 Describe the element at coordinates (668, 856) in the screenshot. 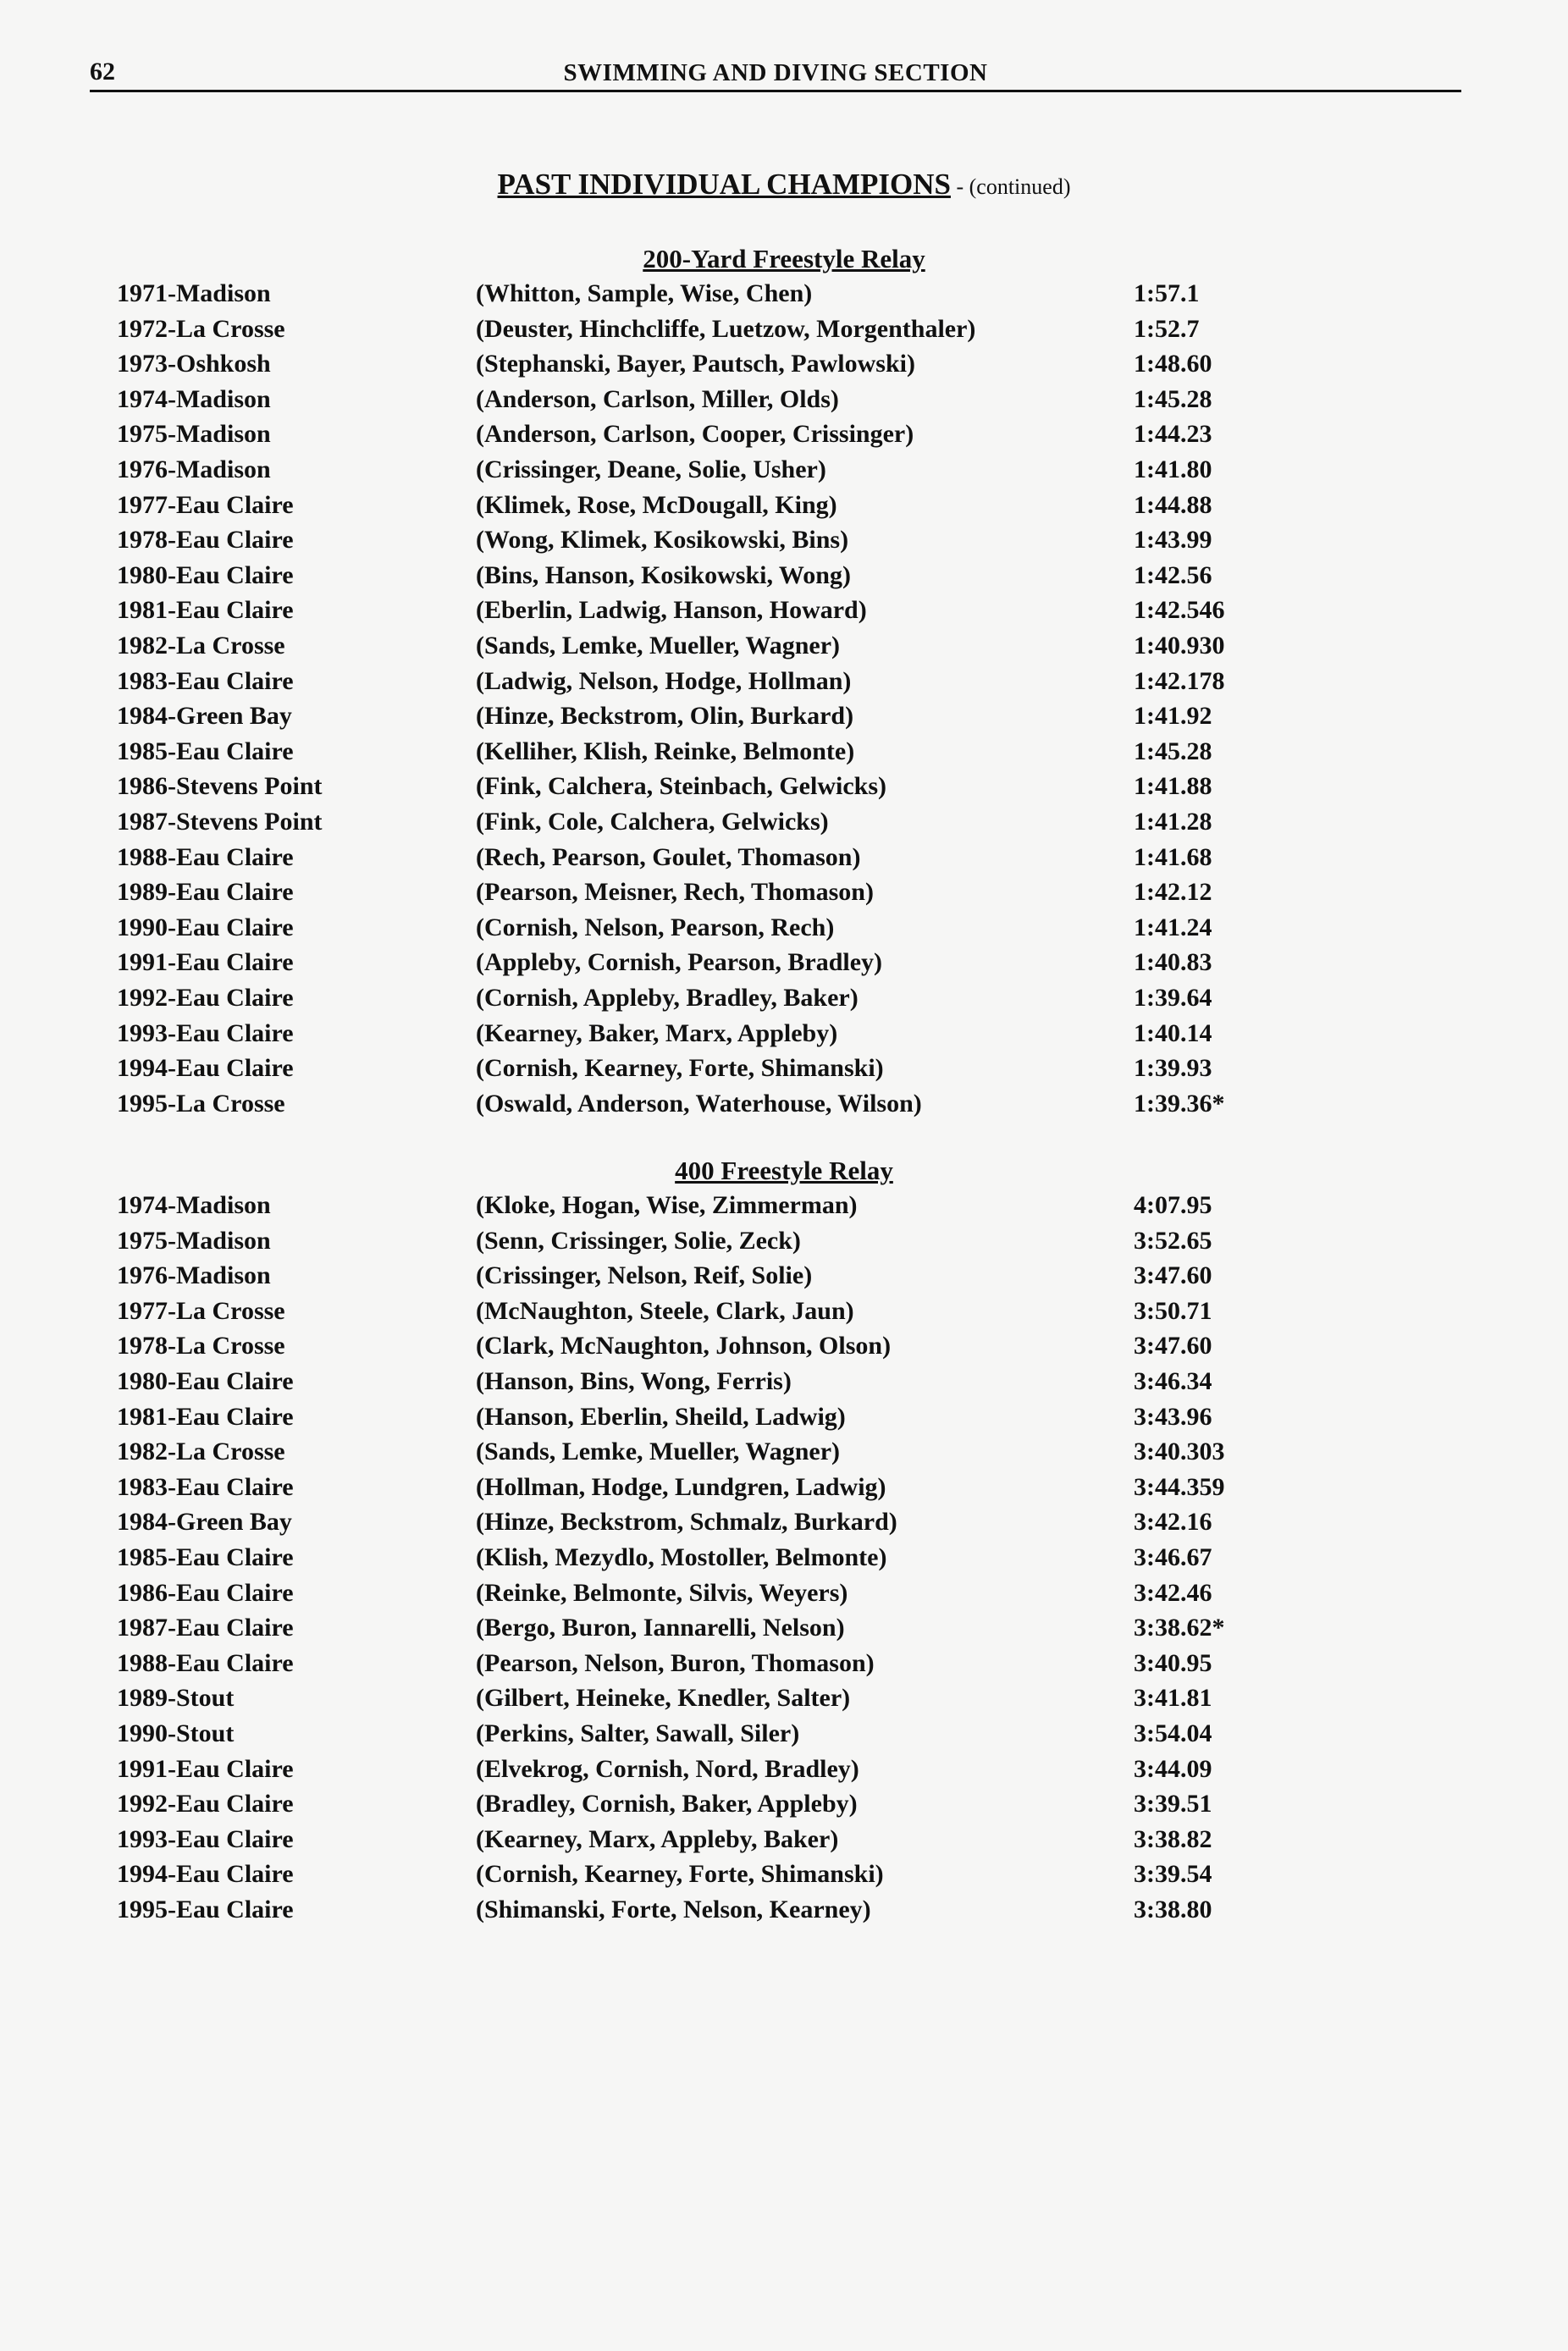

I see `relay-members: (Rech, Pearson, Goulet, Thomason)` at that location.